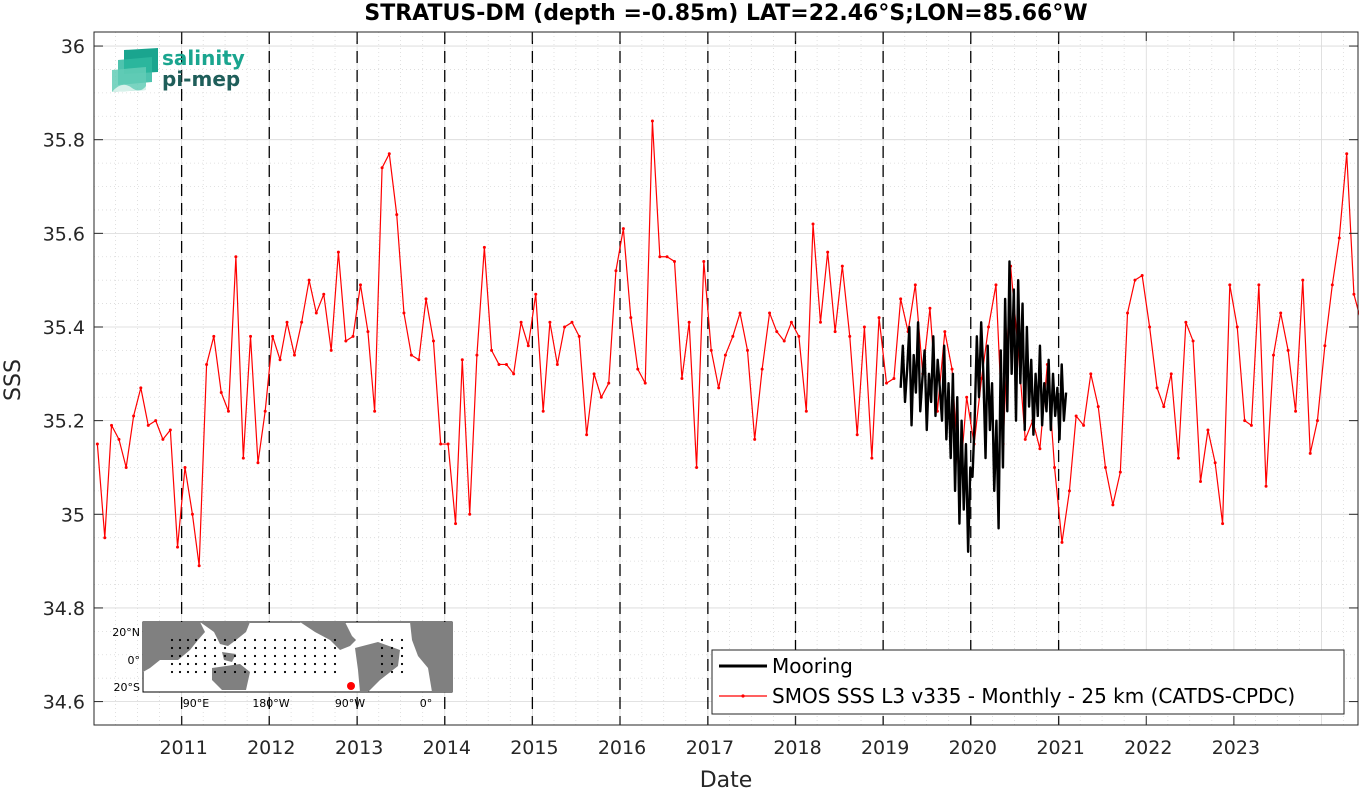 This screenshot has height=790, width=1359. I want to click on x-tick-label: 2018, so click(797, 748).